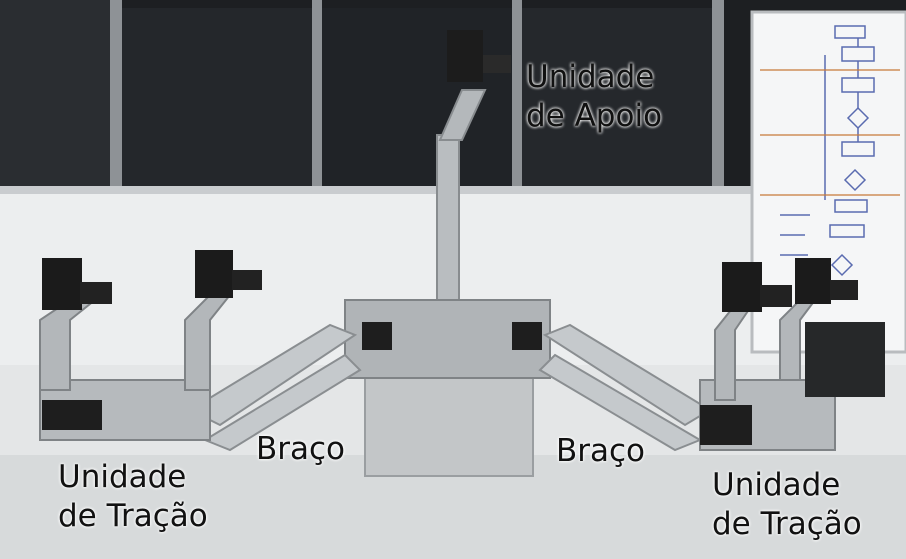 The image size is (906, 559). I want to click on lab-equipment, so click(845, 359).